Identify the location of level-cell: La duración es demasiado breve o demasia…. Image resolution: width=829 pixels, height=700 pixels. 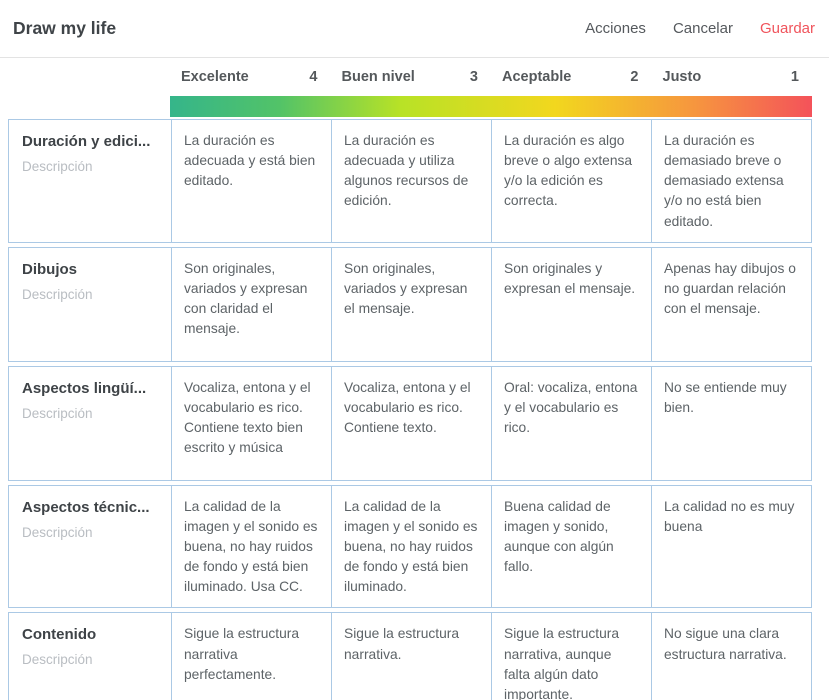
(731, 181).